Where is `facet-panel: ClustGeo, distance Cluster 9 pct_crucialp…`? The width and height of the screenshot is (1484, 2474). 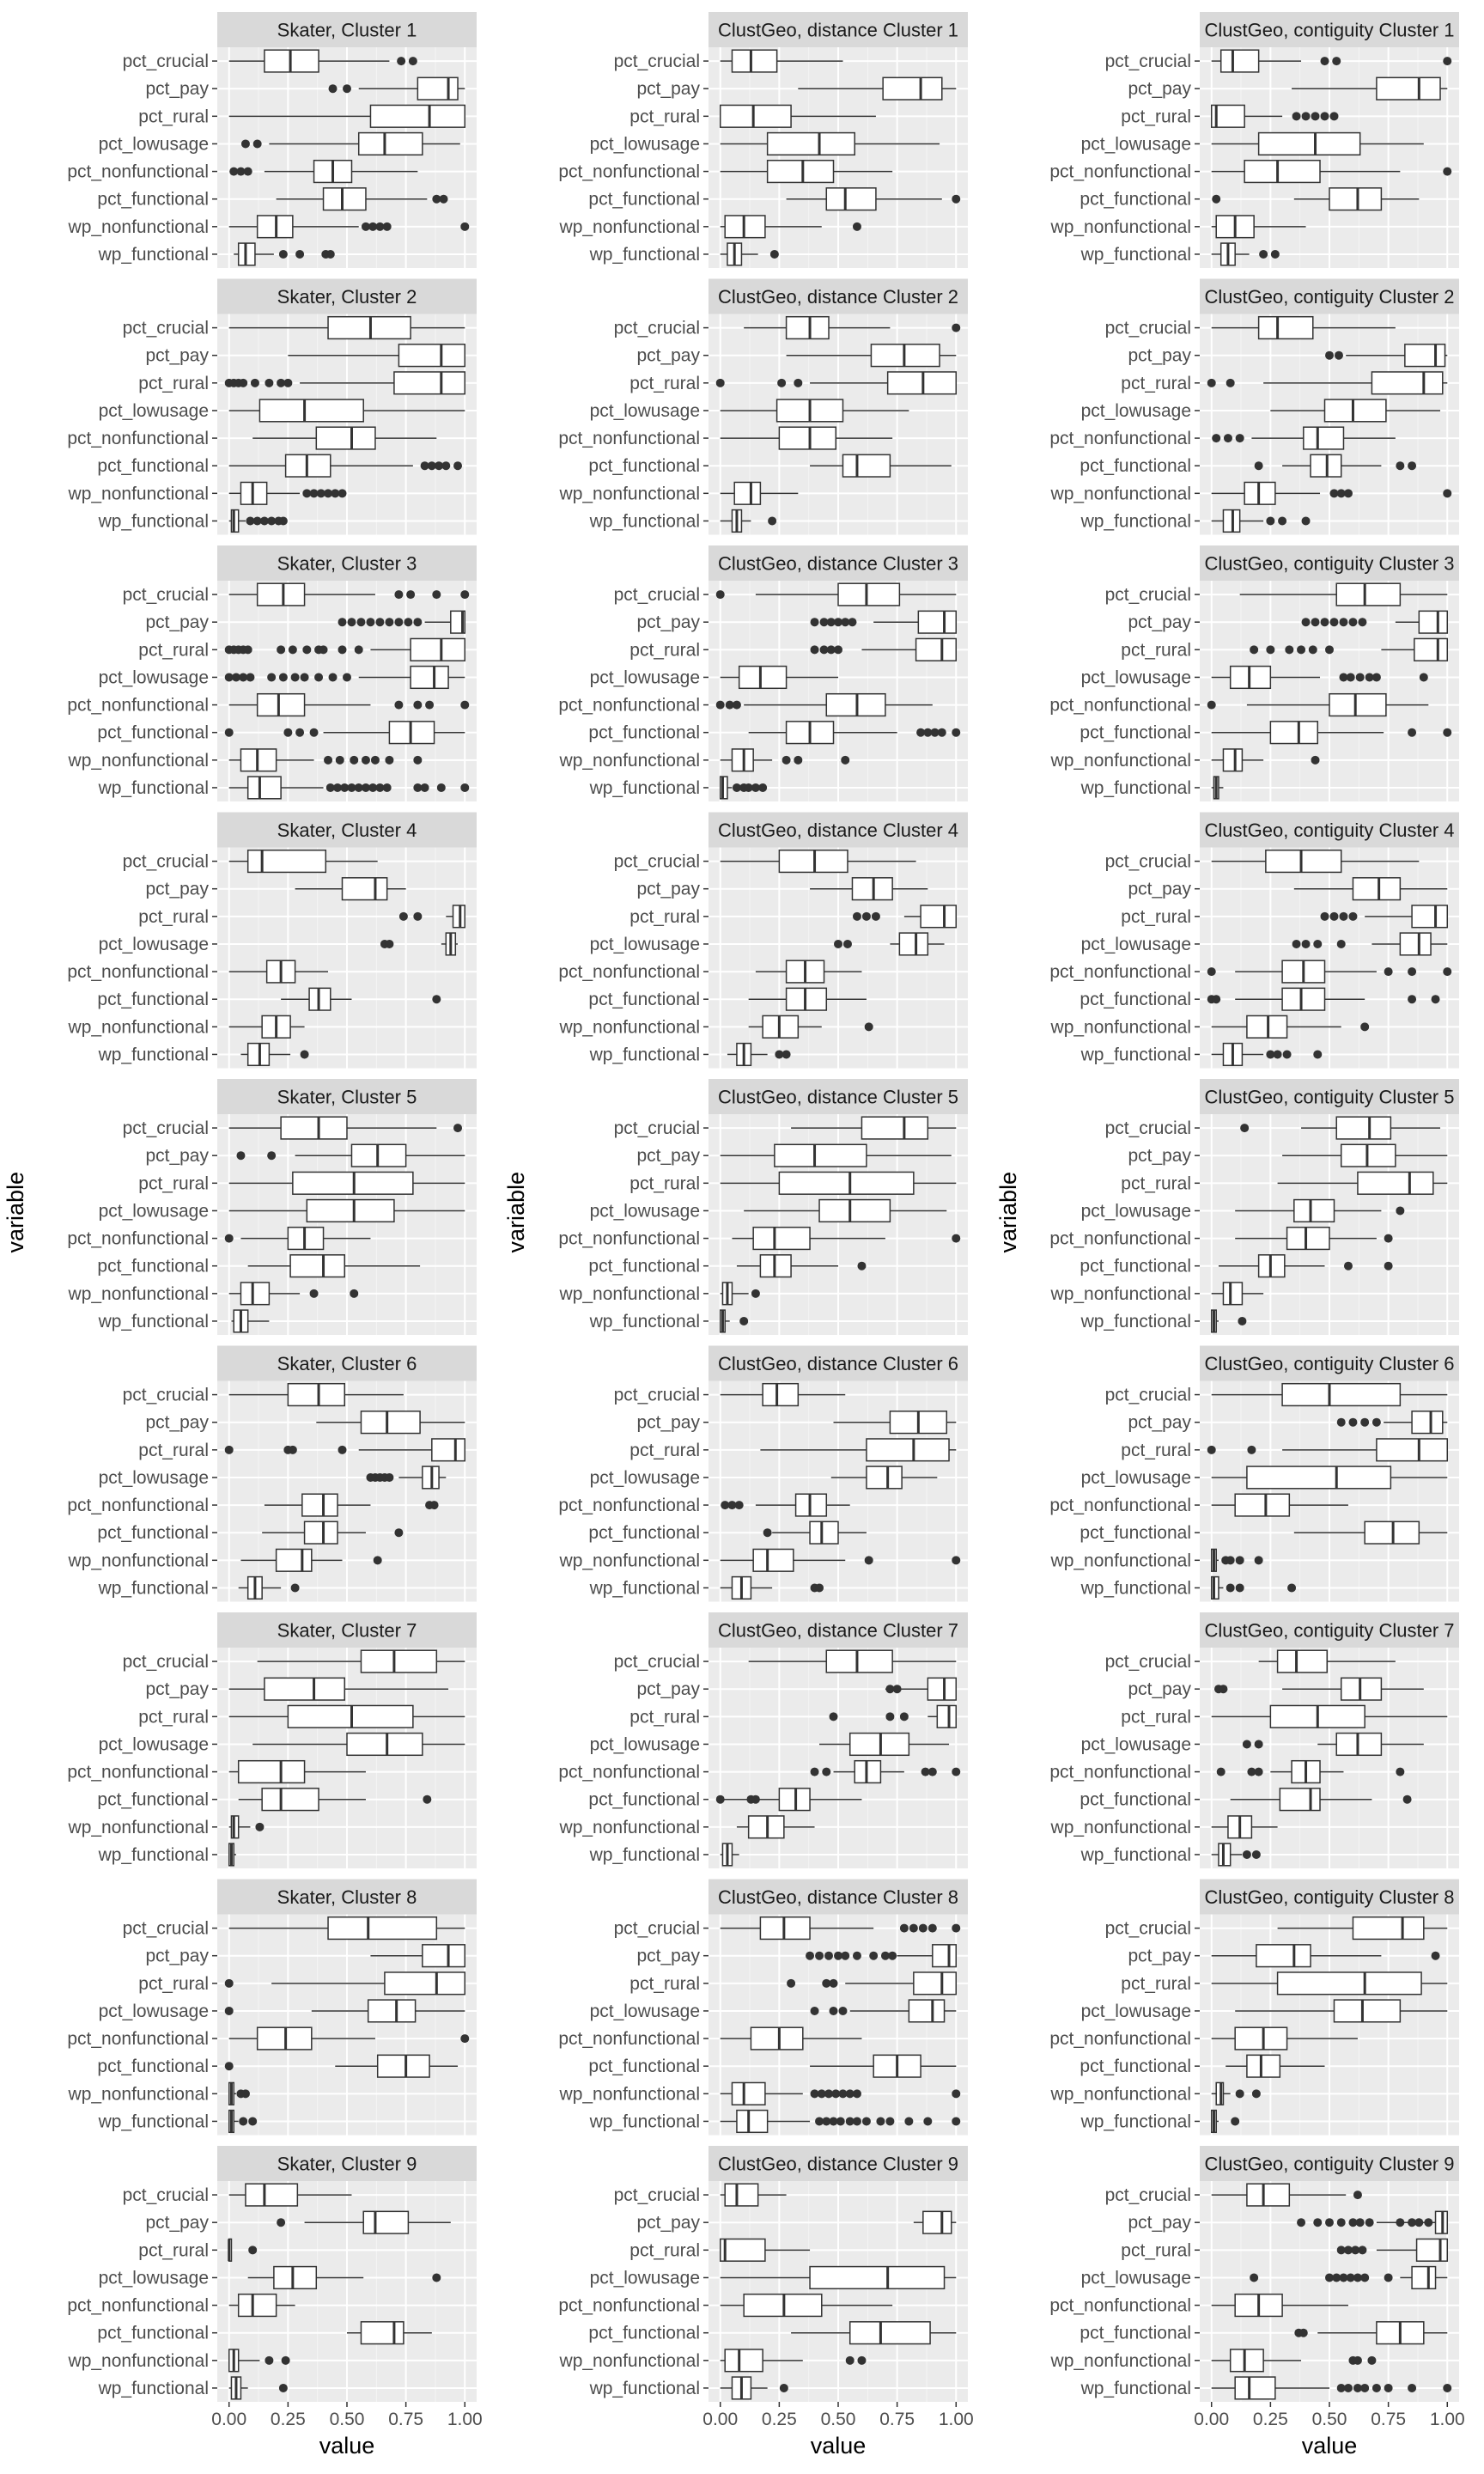
facet-panel: ClustGeo, distance Cluster 9 pct_crucialp… is located at coordinates (763, 2274).